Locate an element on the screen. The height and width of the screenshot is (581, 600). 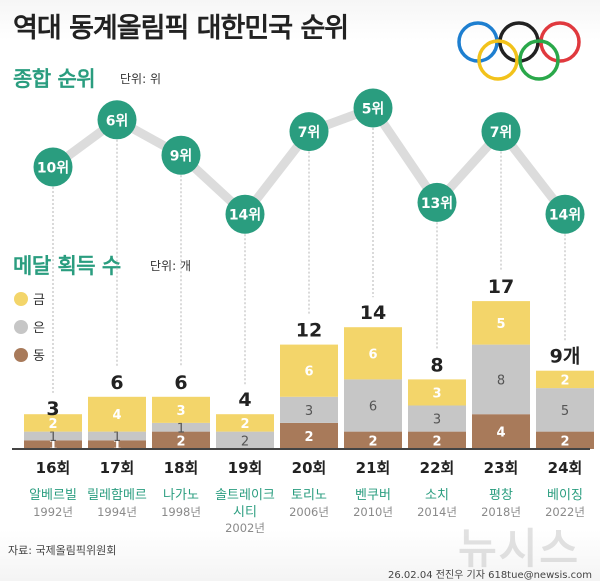
total-label: 9개 is located at coordinates (565, 357).